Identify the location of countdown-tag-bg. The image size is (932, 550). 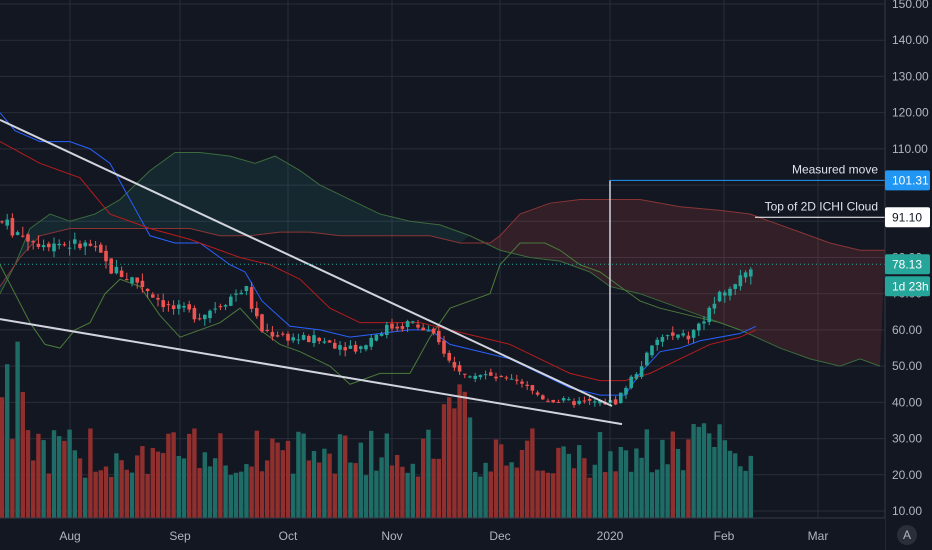
(907, 286).